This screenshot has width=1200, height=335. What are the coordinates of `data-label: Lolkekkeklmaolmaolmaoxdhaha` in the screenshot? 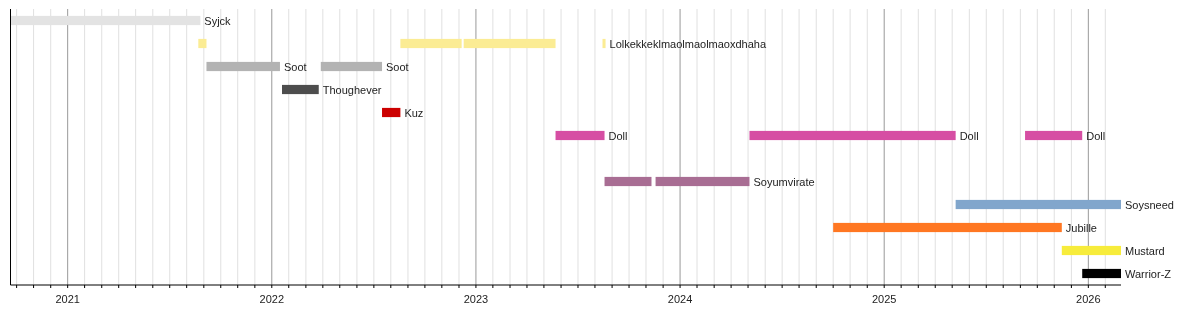 It's located at (688, 43).